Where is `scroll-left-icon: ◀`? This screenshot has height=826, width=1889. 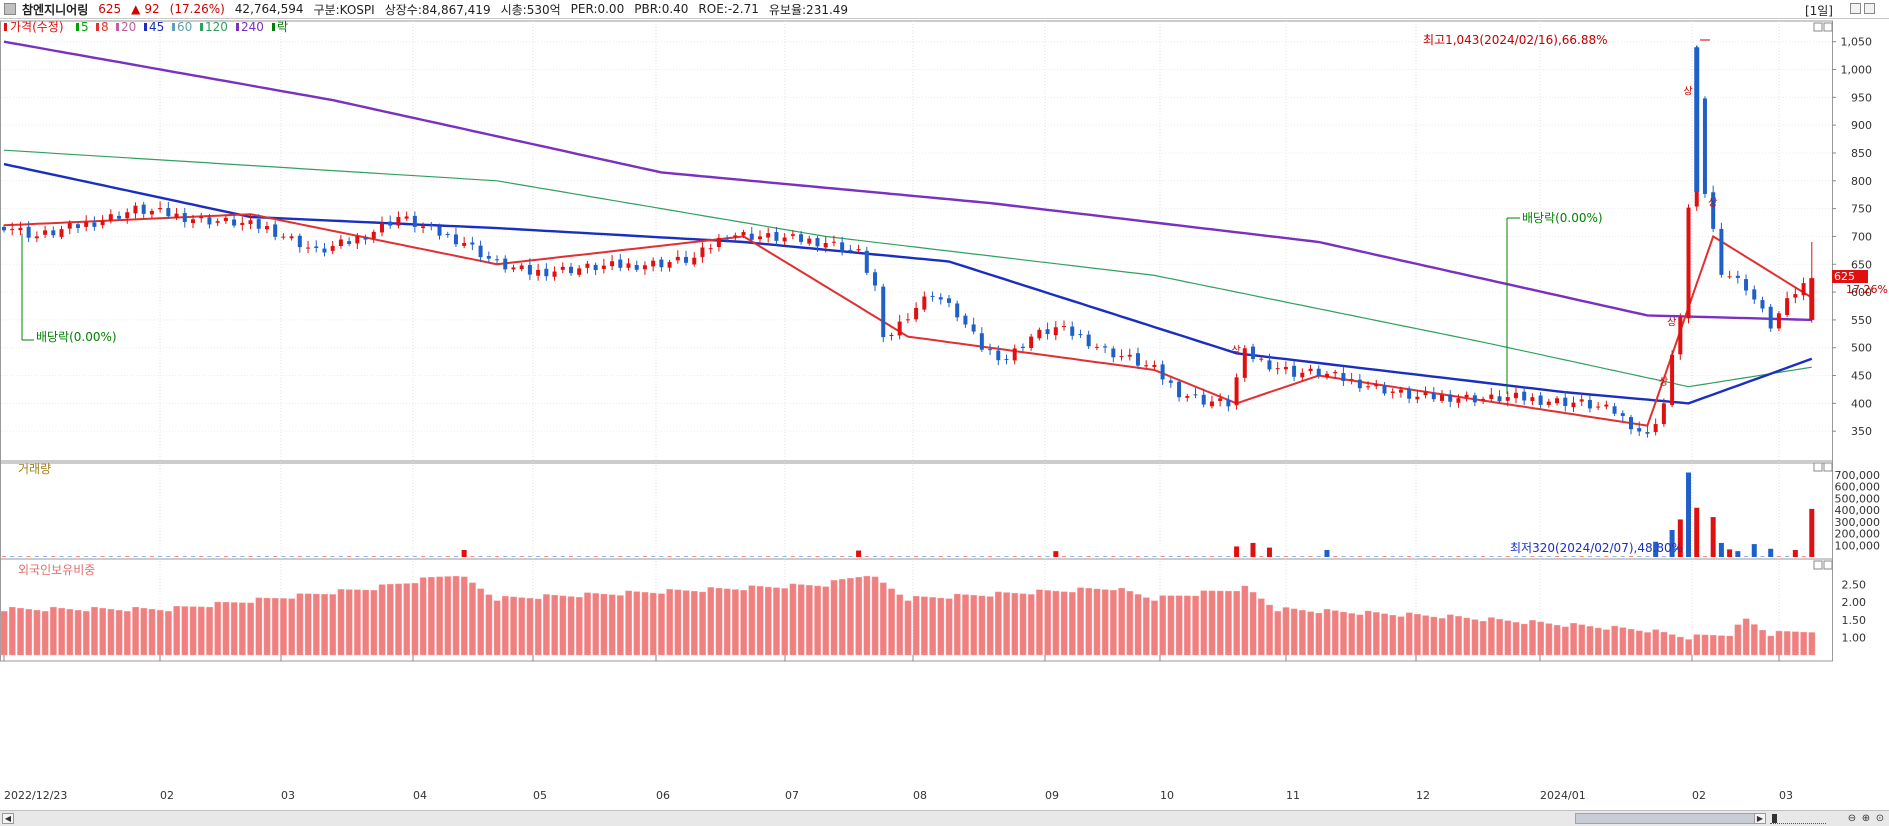 scroll-left-icon: ◀ is located at coordinates (8, 818).